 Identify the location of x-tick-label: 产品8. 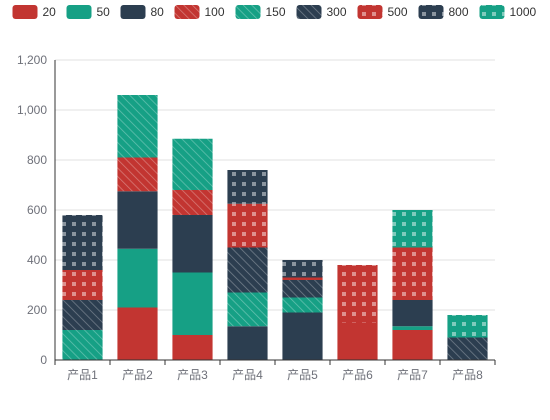
(467, 375).